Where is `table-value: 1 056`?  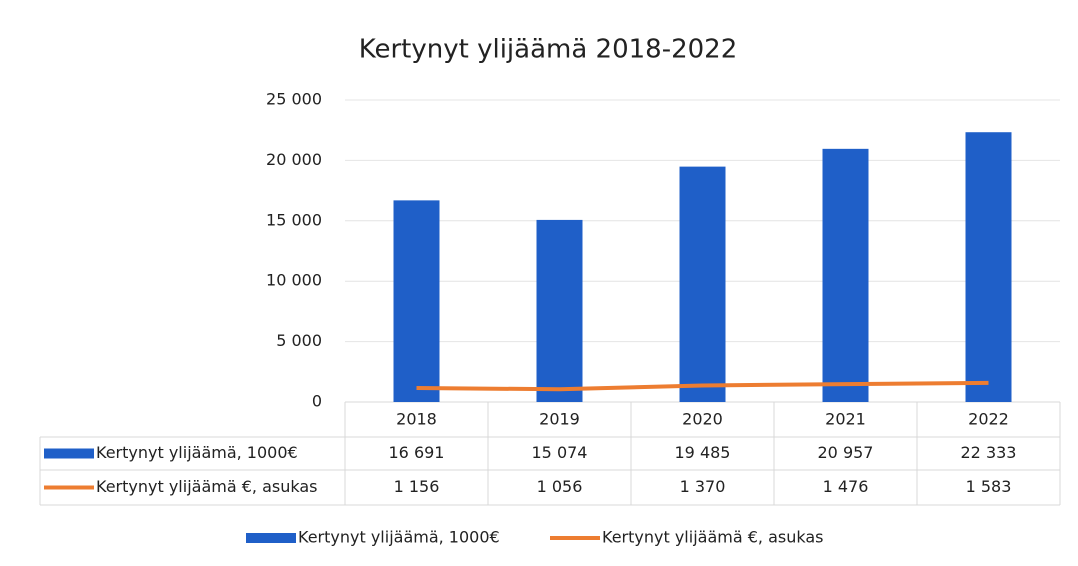 table-value: 1 056 is located at coordinates (560, 486).